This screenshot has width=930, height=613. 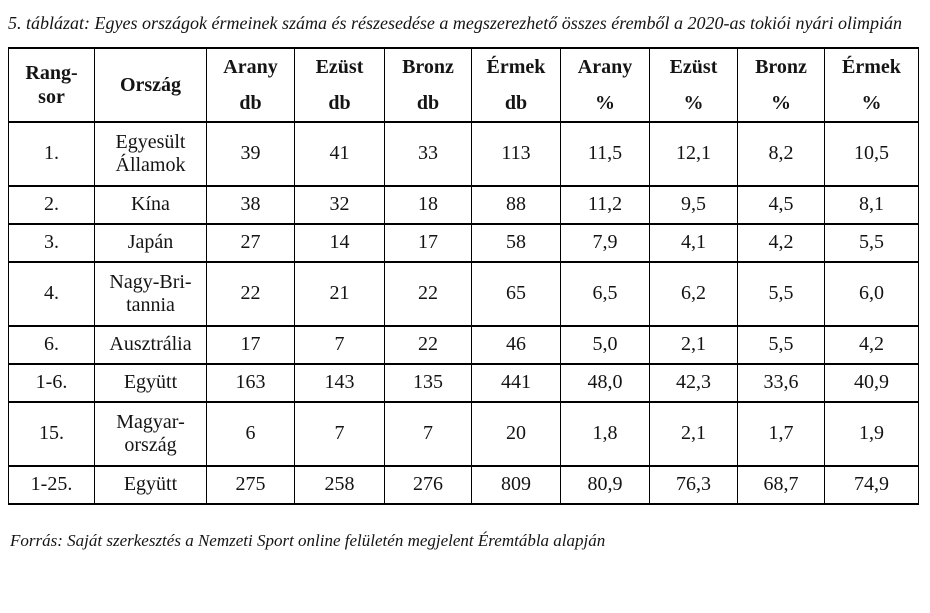 I want to click on value-cell: 8,2, so click(x=781, y=153).